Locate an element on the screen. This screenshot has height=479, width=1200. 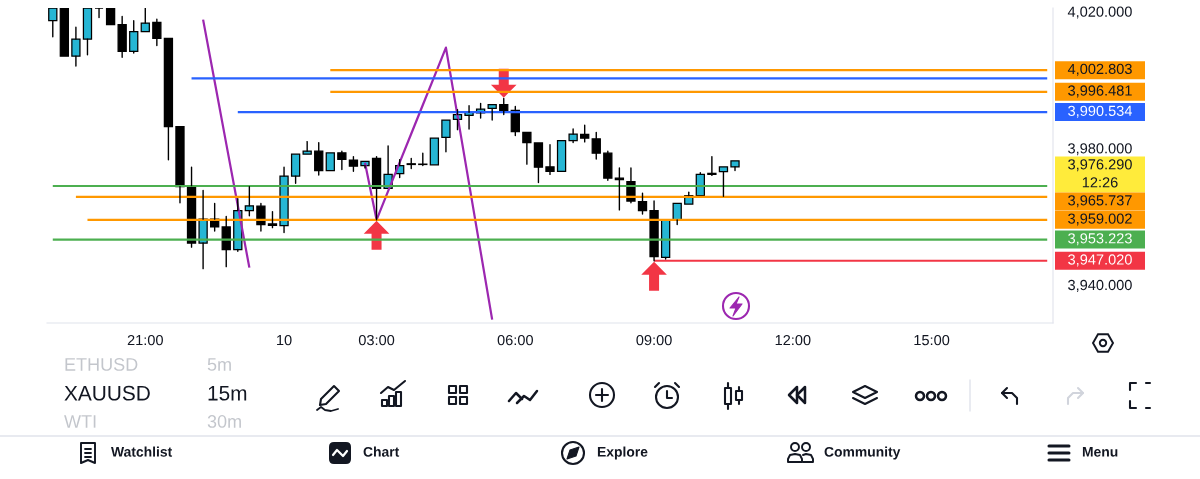
text: Community is located at coordinates (862, 453).